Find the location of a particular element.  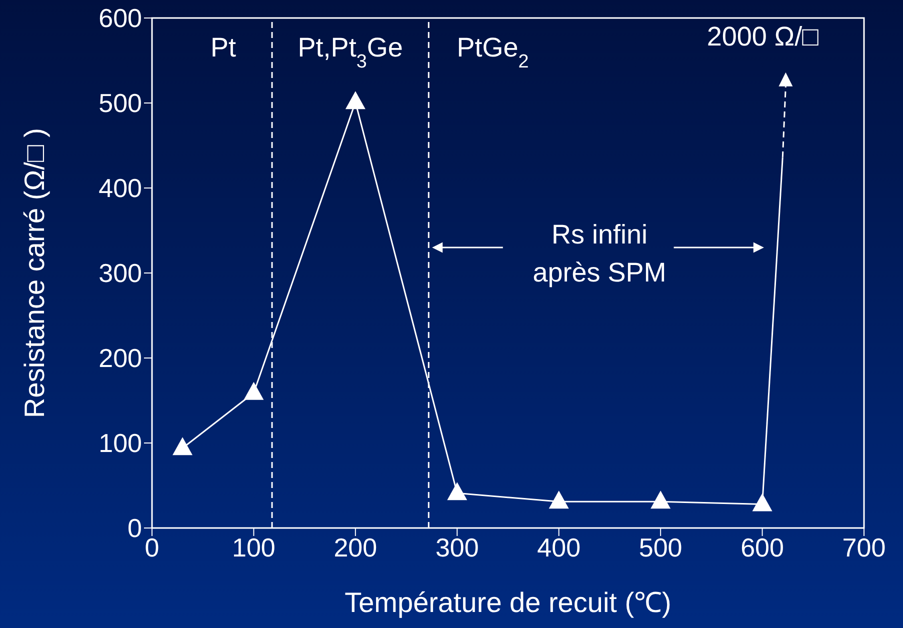

y-tick-label: 500 is located at coordinates (120, 103).